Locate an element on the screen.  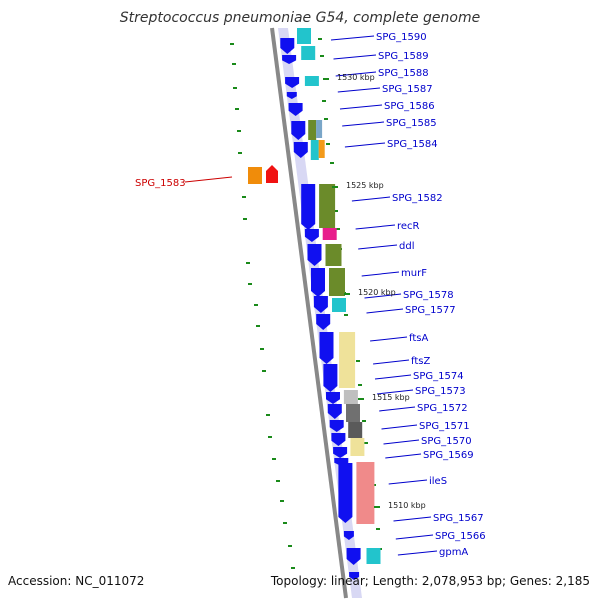
gene-label-spg-1583: SPG_1583 is located at coordinates (160, 183).